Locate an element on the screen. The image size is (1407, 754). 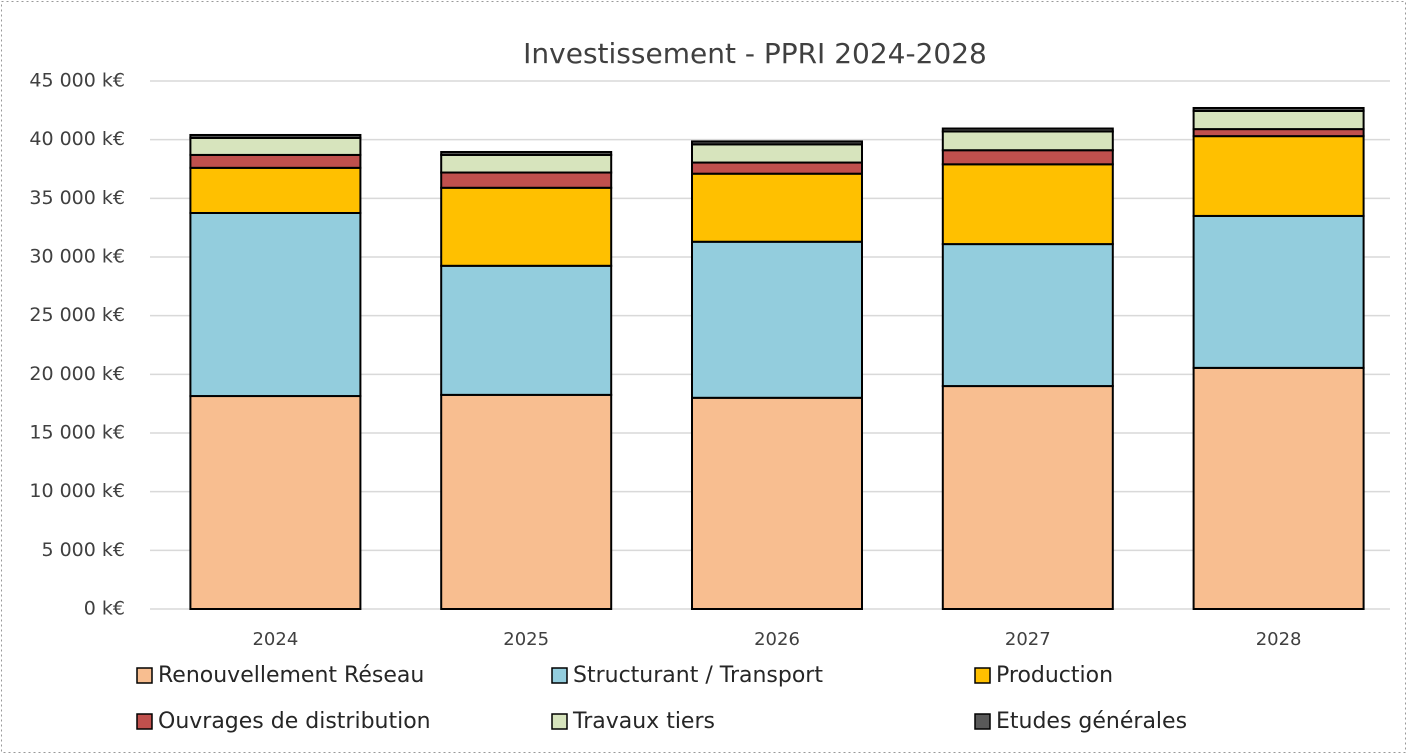
y-tick-label: 40 000 k€ is located at coordinates (77, 139).